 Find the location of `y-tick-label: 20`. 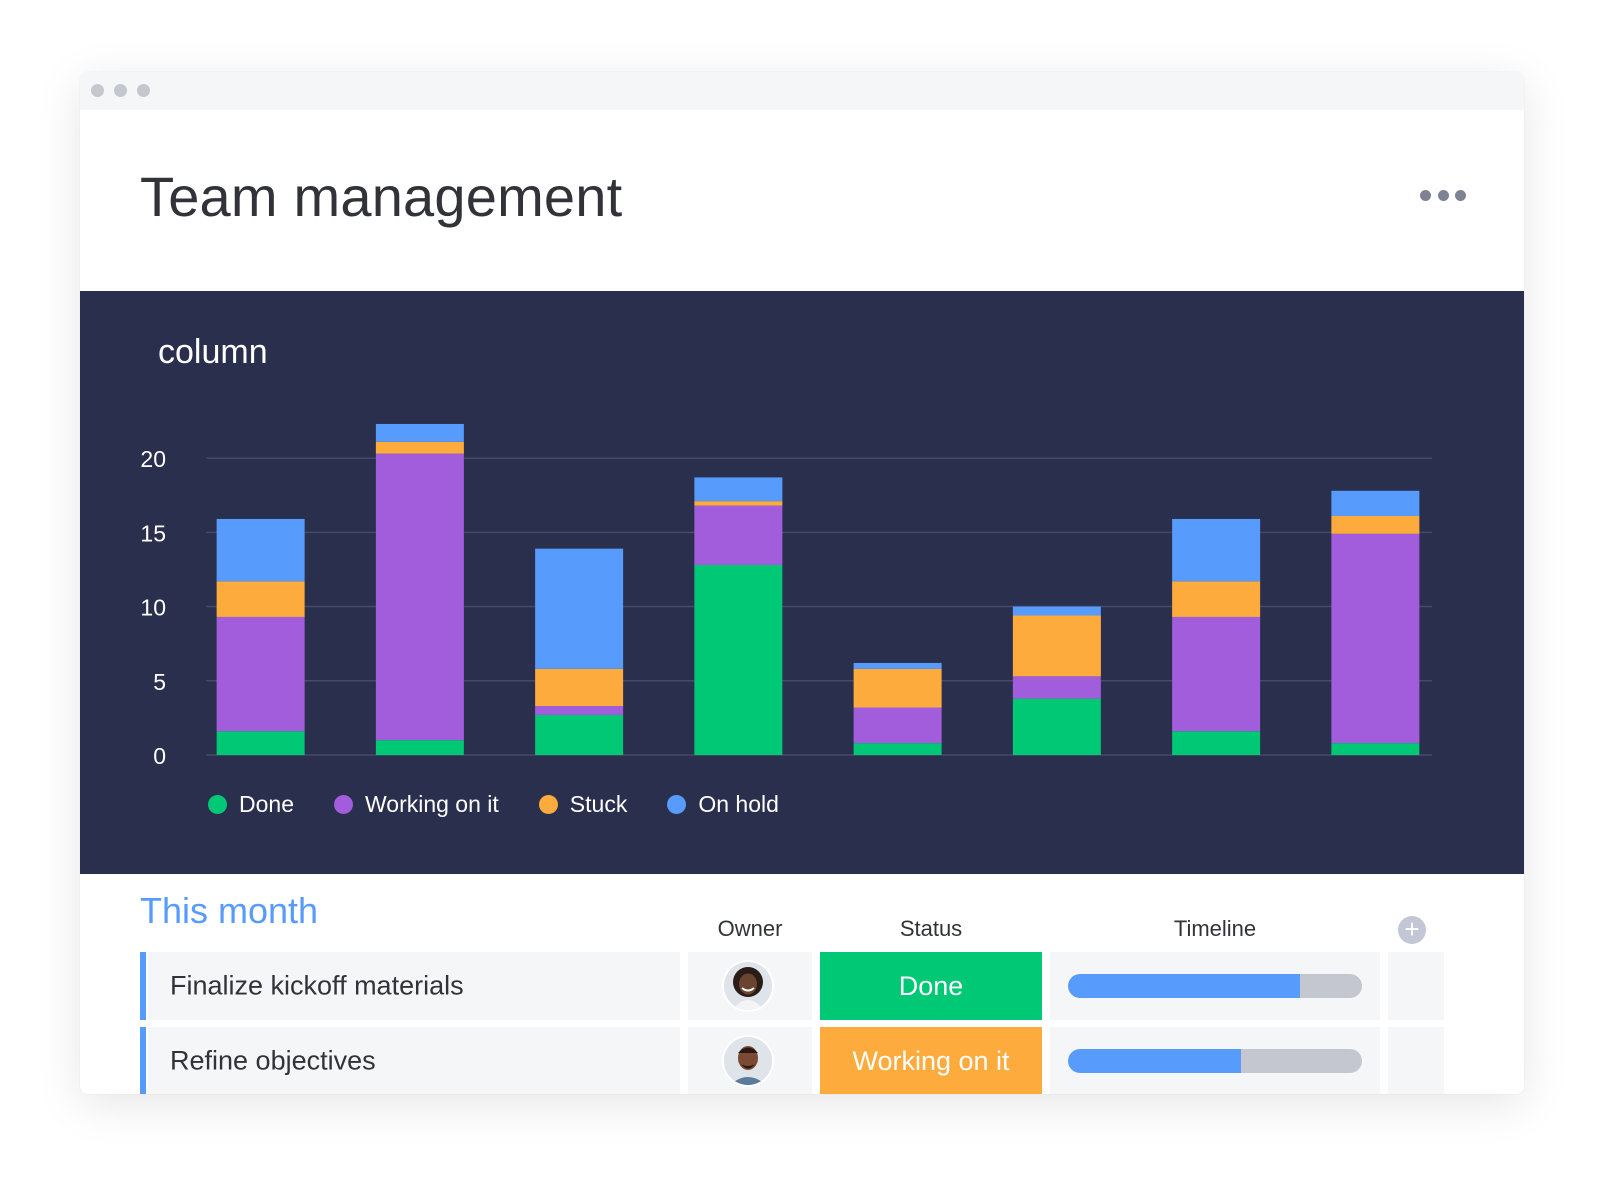

y-tick-label: 20 is located at coordinates (153, 459).